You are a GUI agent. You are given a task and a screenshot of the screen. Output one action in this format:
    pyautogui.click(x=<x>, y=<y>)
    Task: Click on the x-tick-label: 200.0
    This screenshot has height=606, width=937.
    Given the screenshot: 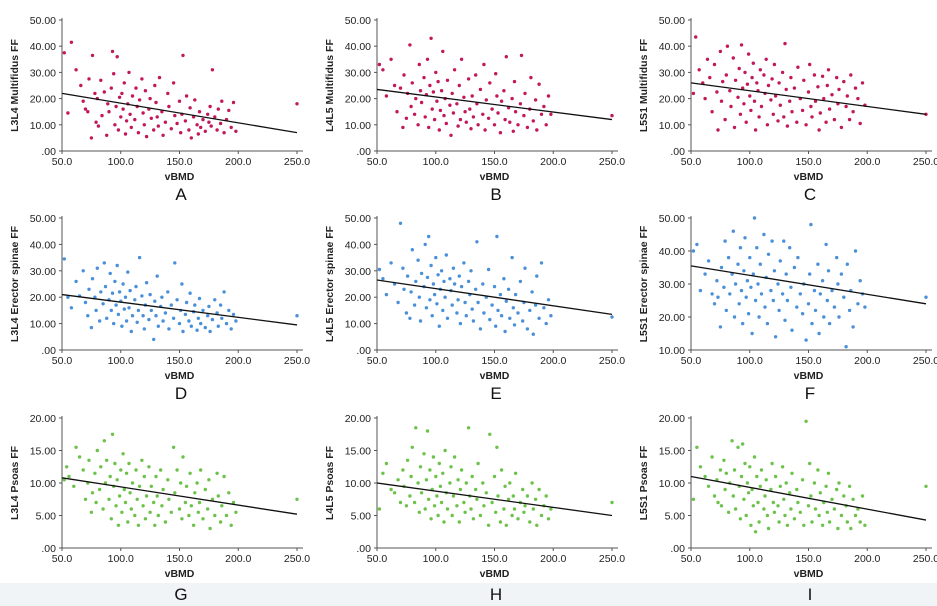 What is the action you would take?
    pyautogui.click(x=867, y=162)
    